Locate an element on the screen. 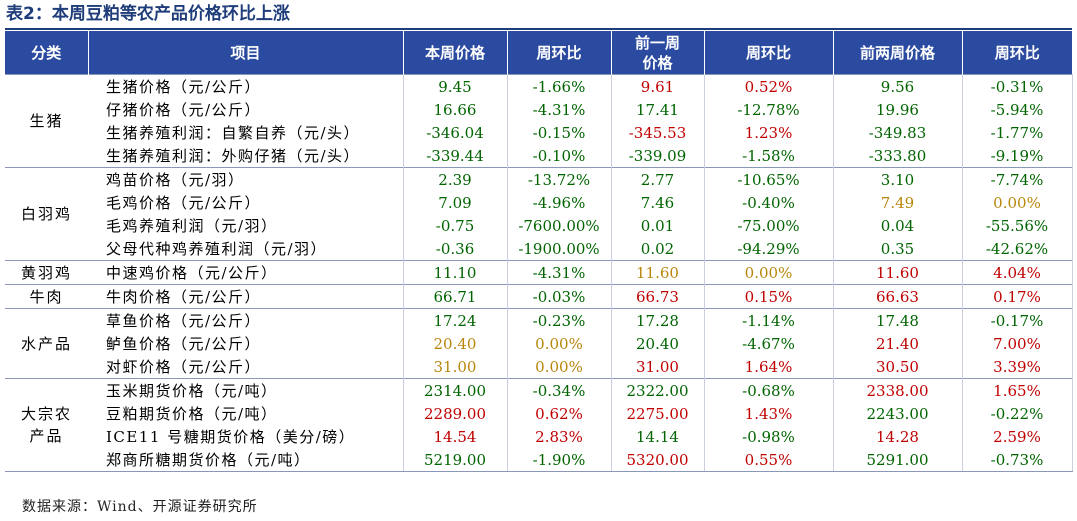 This screenshot has height=521, width=1077. two-weeks-ago-price-cell: 14.28 is located at coordinates (897, 436).